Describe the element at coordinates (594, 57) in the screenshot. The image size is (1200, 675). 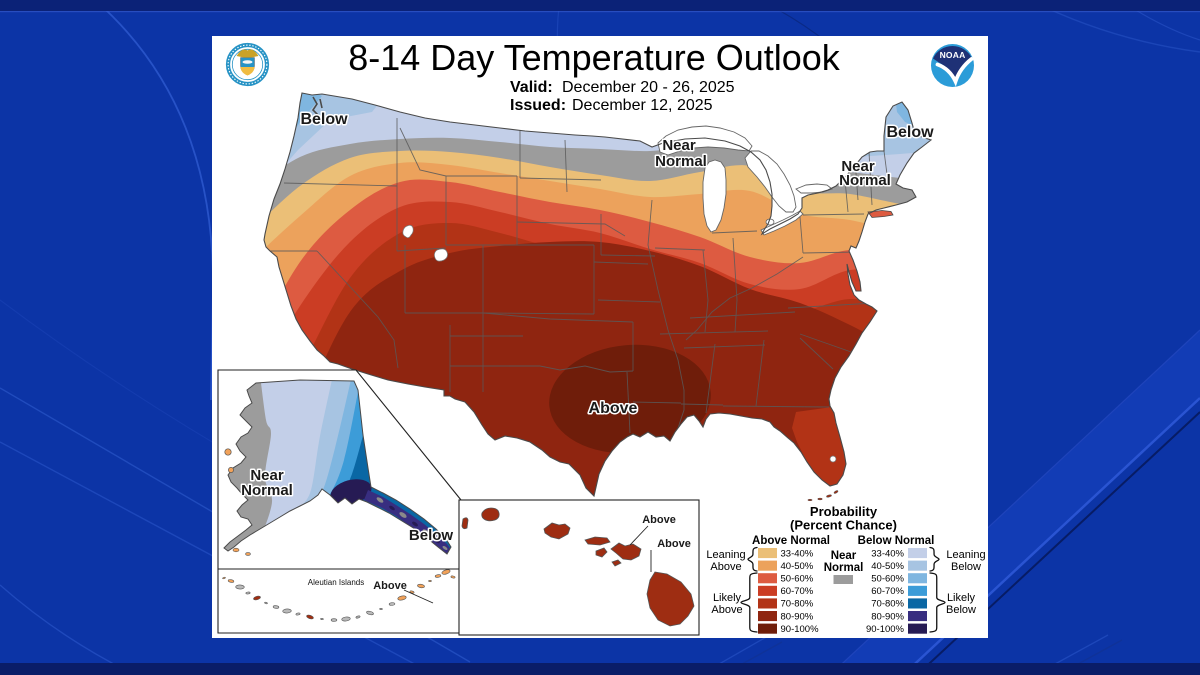
I see `svg-text: 8-14 Day Temperature Outlook` at that location.